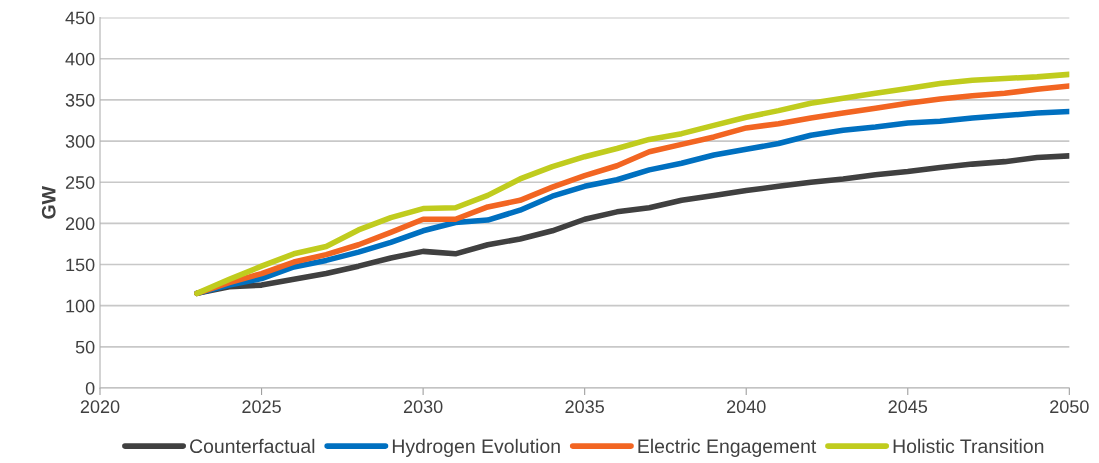  I want to click on legend-label: Counterfactual, so click(252, 446).